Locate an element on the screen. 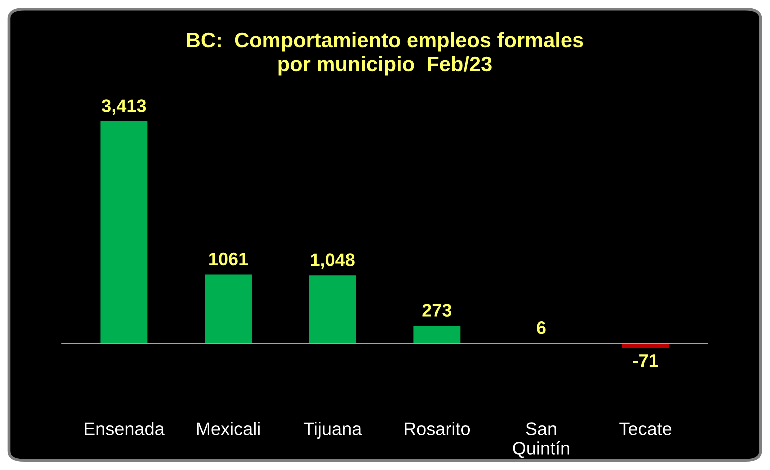 Image resolution: width=770 pixels, height=470 pixels. data-label: 1061 is located at coordinates (229, 259).